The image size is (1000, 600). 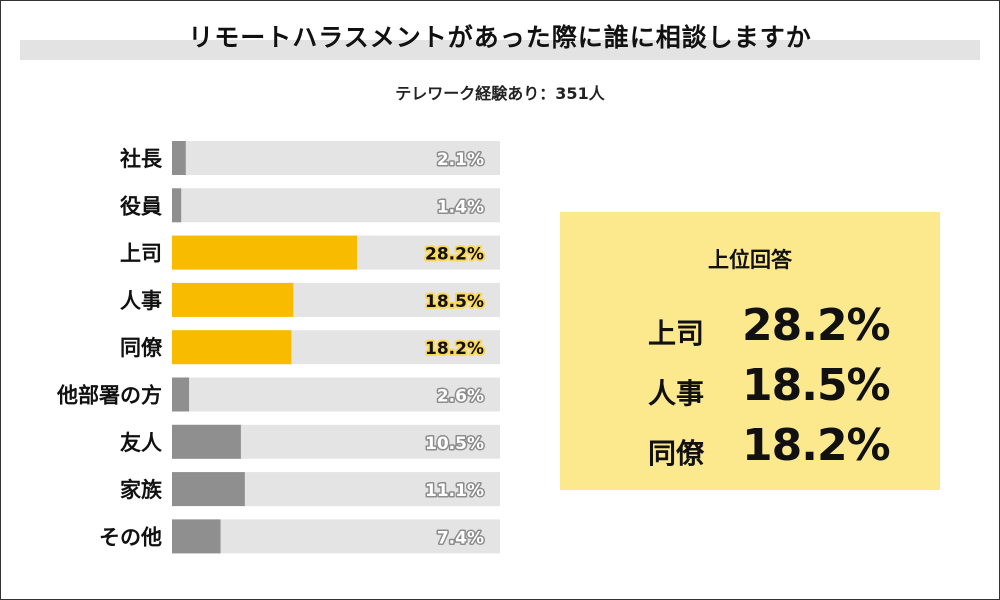 What do you see at coordinates (676, 453) in the screenshot?
I see `panel-row-label: 同僚` at bounding box center [676, 453].